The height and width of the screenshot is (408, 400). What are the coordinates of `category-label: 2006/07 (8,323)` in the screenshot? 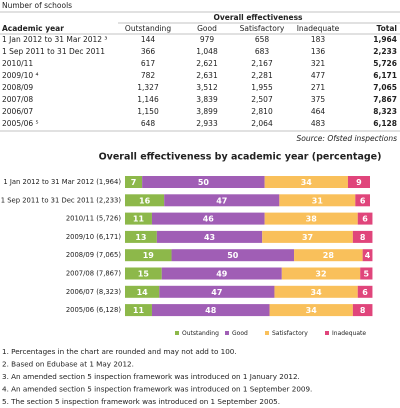 It's located at (94, 292).